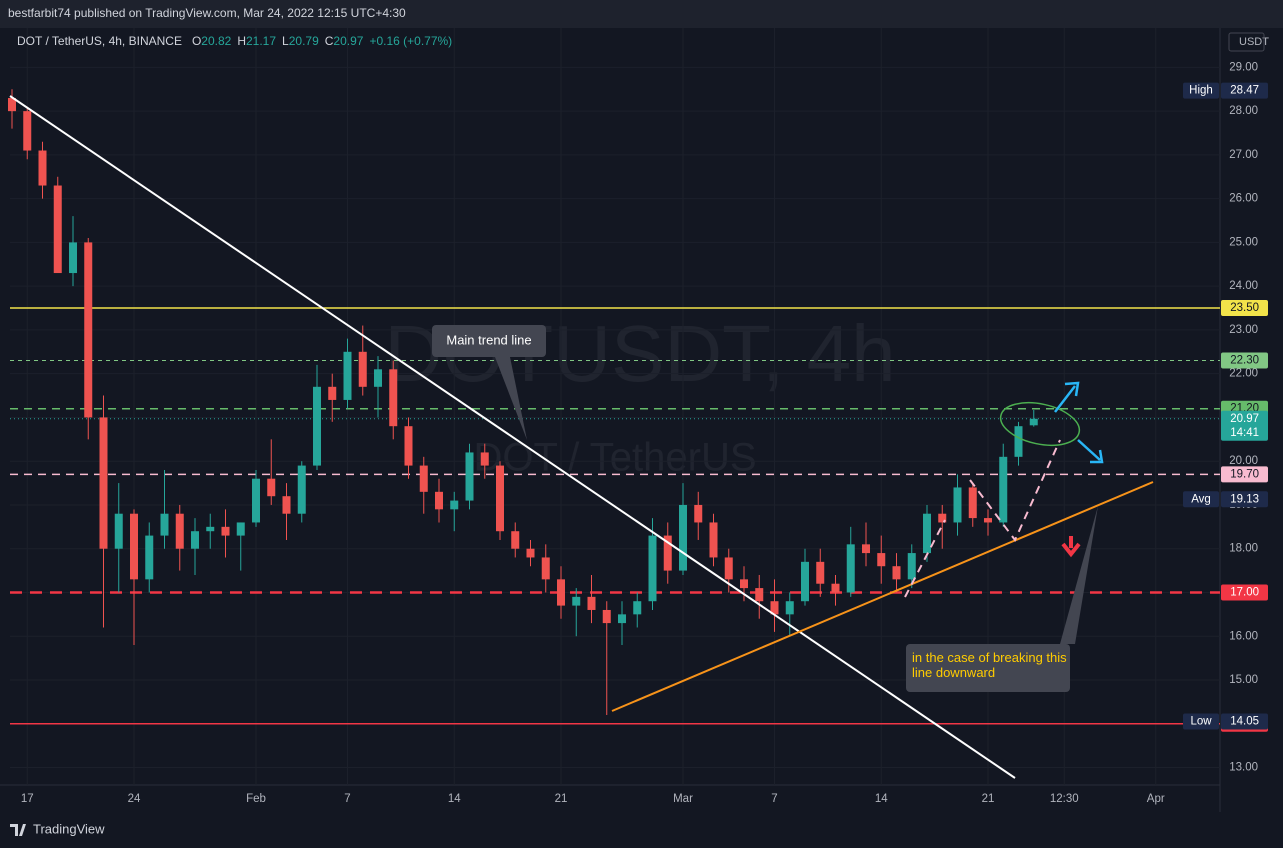 Image resolution: width=1283 pixels, height=848 pixels. I want to click on y-tick-label: 15.00, so click(1243, 680).